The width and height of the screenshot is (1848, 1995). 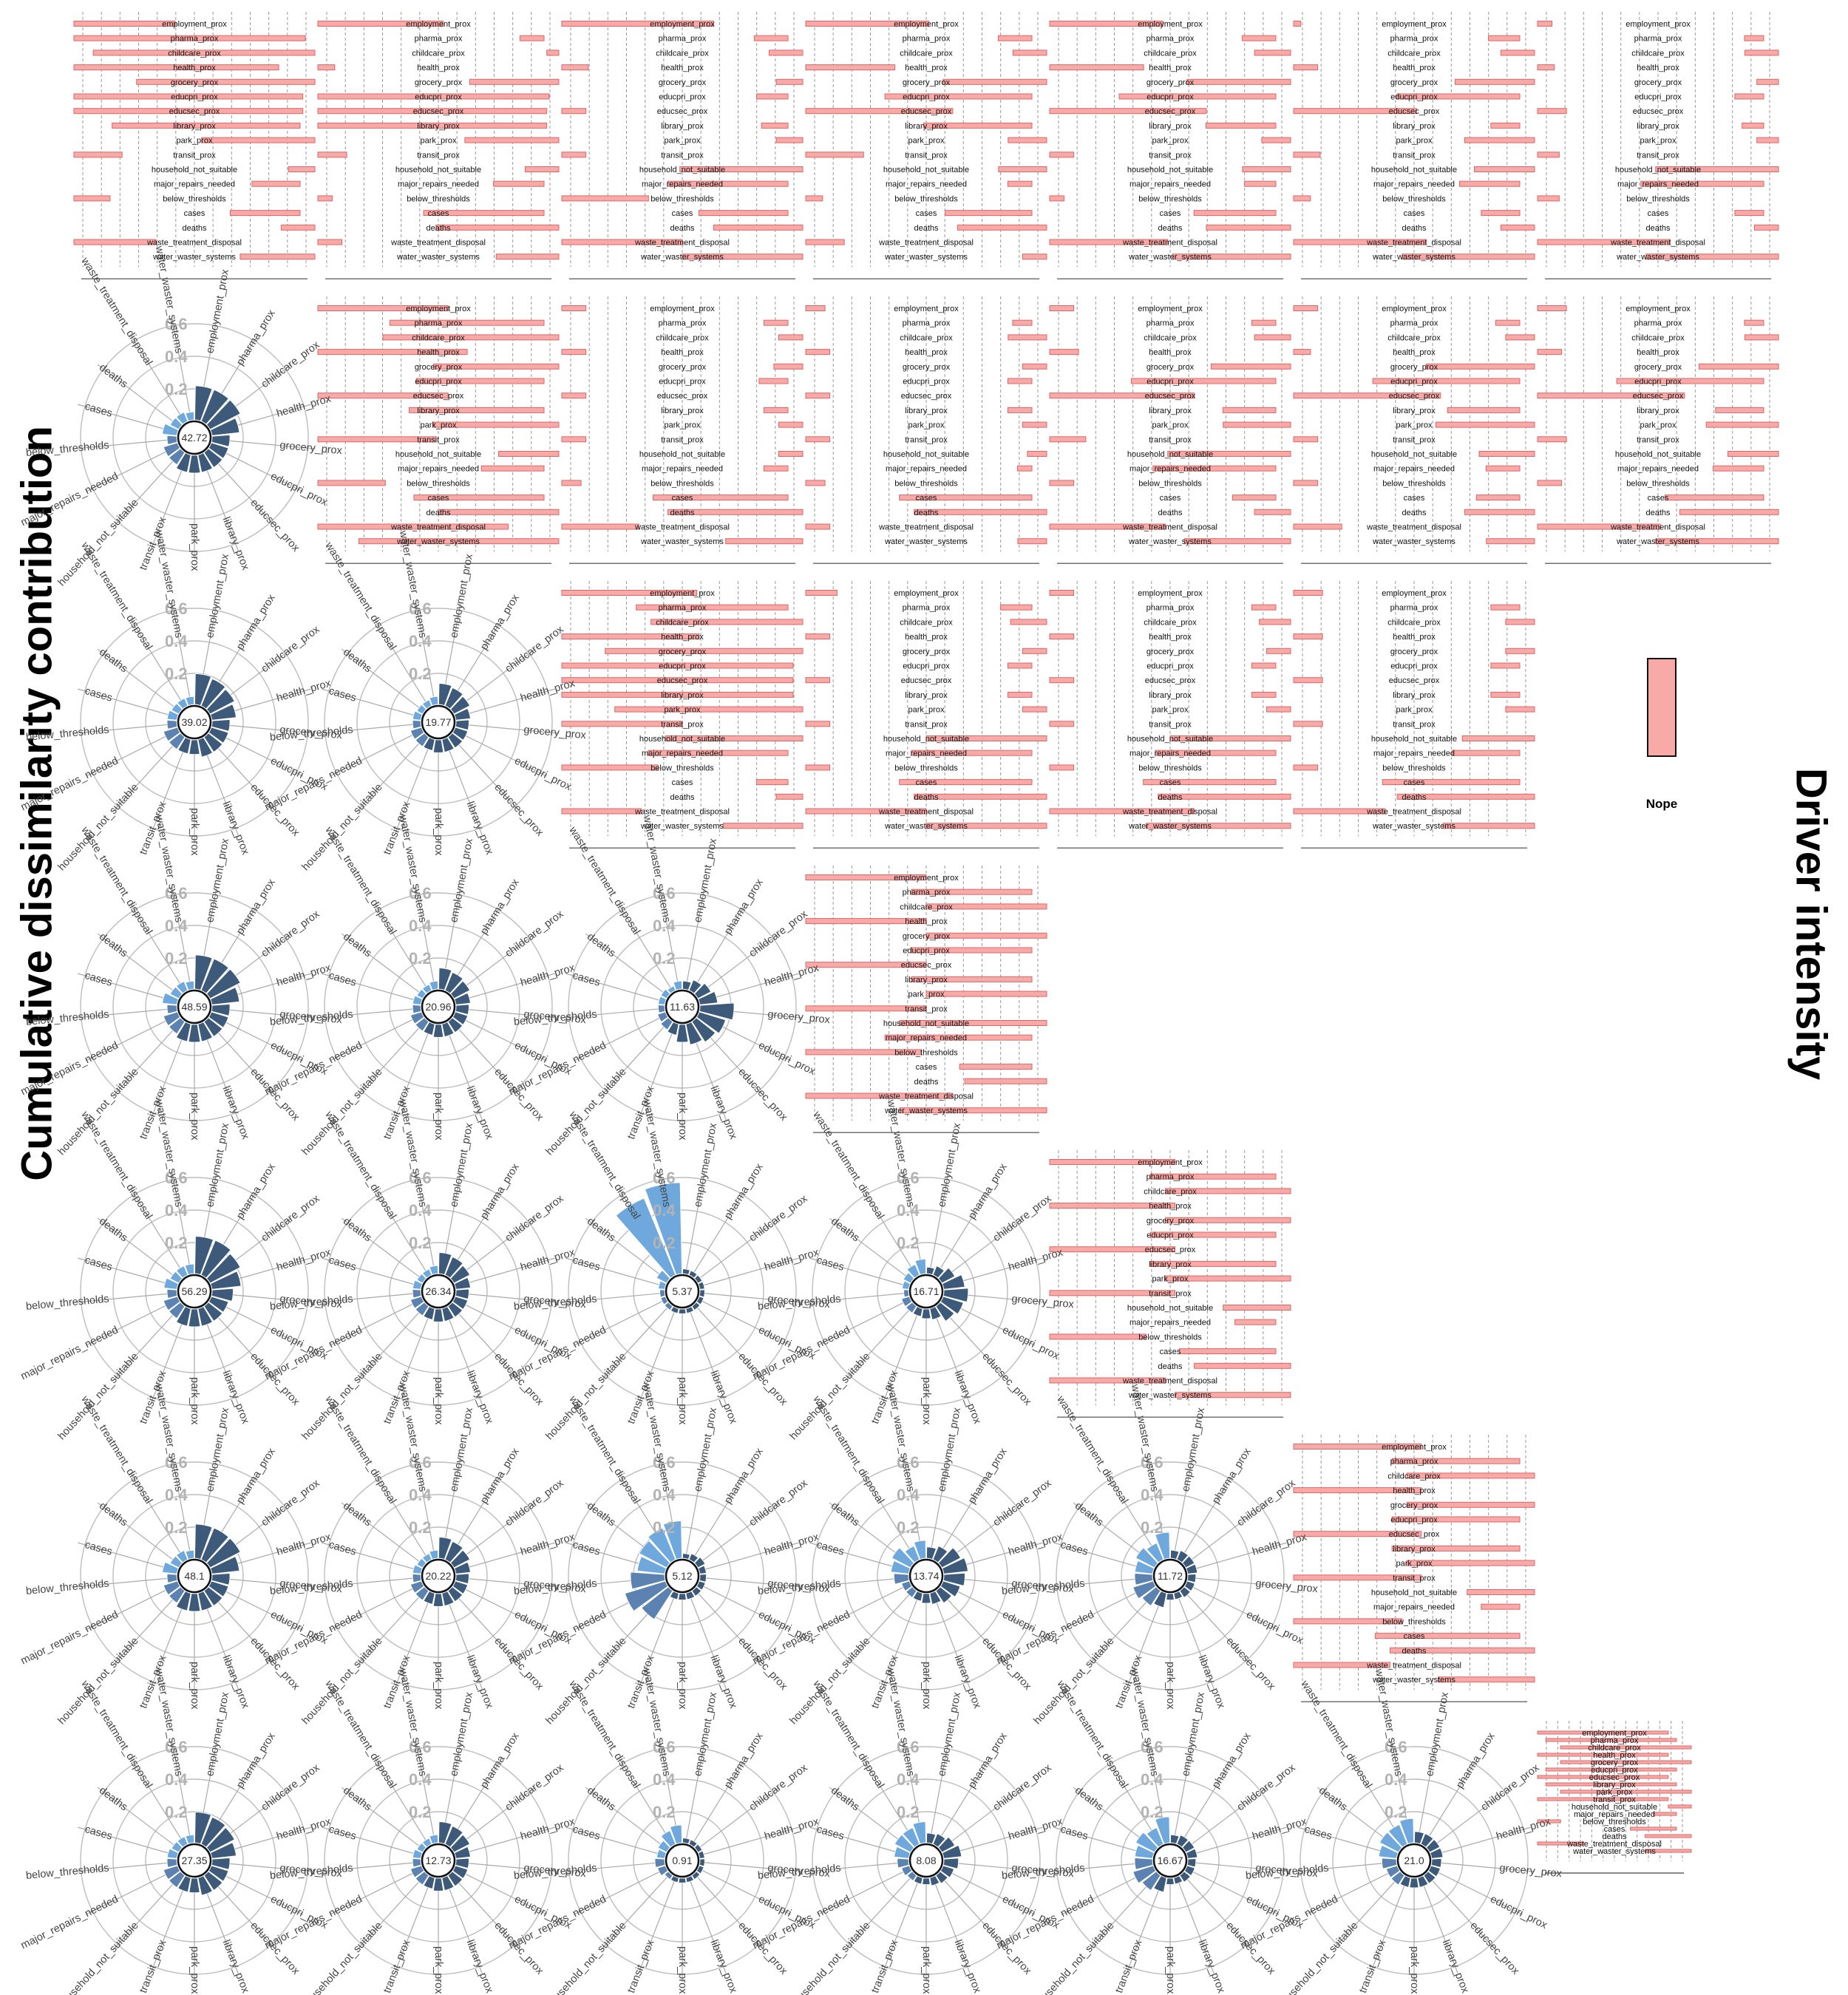 What do you see at coordinates (221, 441) in the screenshot?
I see `polar-bar-grocery-prox` at bounding box center [221, 441].